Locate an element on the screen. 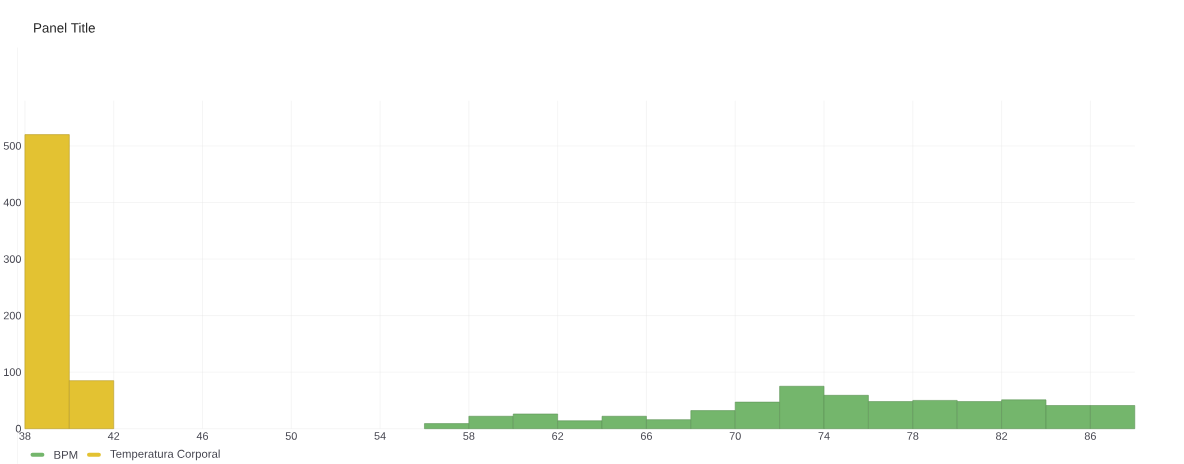 The image size is (1184, 464). x-tick-label: 70 is located at coordinates (735, 436).